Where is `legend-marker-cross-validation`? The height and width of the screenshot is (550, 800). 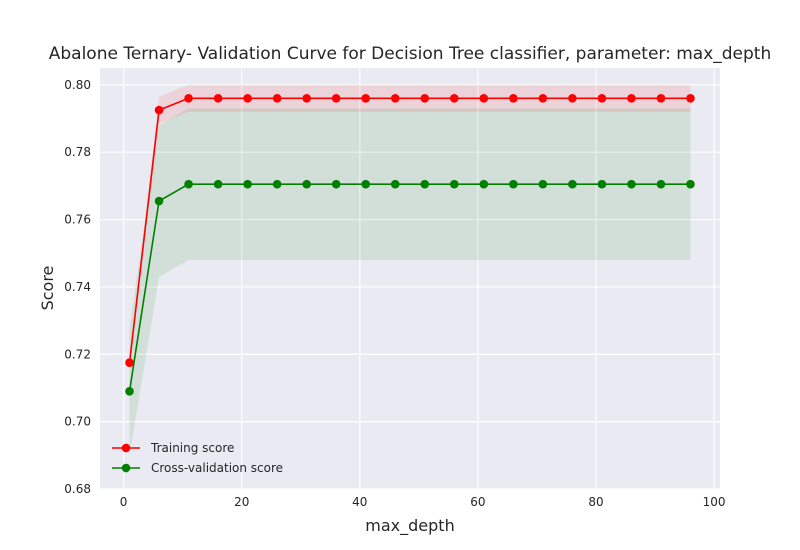
legend-marker-cross-validation is located at coordinates (126, 468).